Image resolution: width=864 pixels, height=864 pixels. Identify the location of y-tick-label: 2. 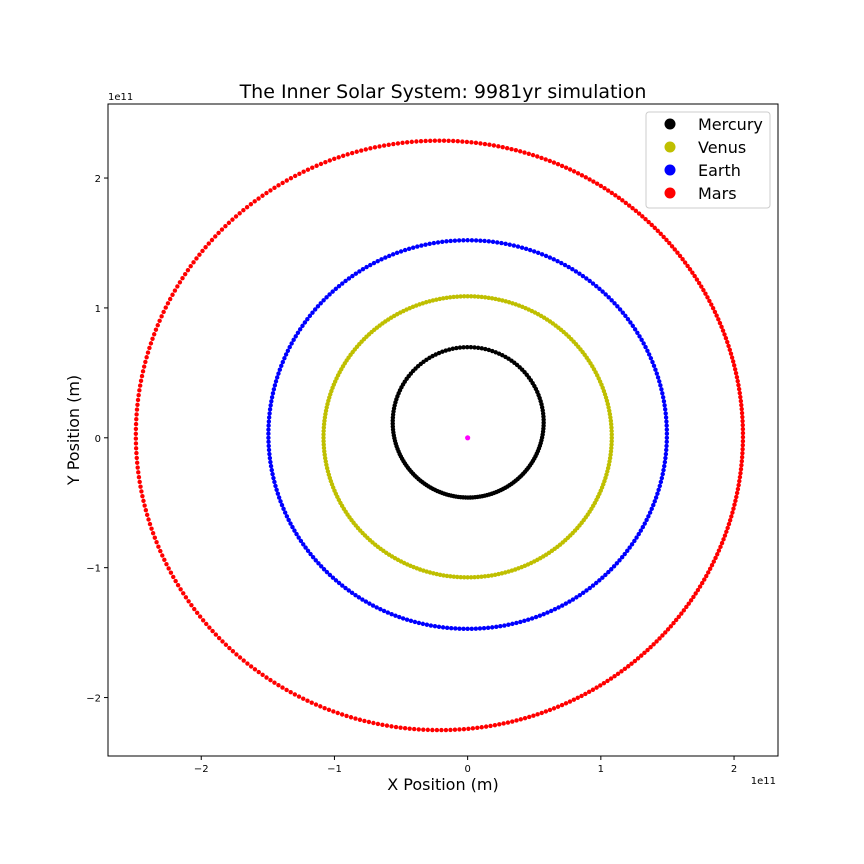
(98, 179).